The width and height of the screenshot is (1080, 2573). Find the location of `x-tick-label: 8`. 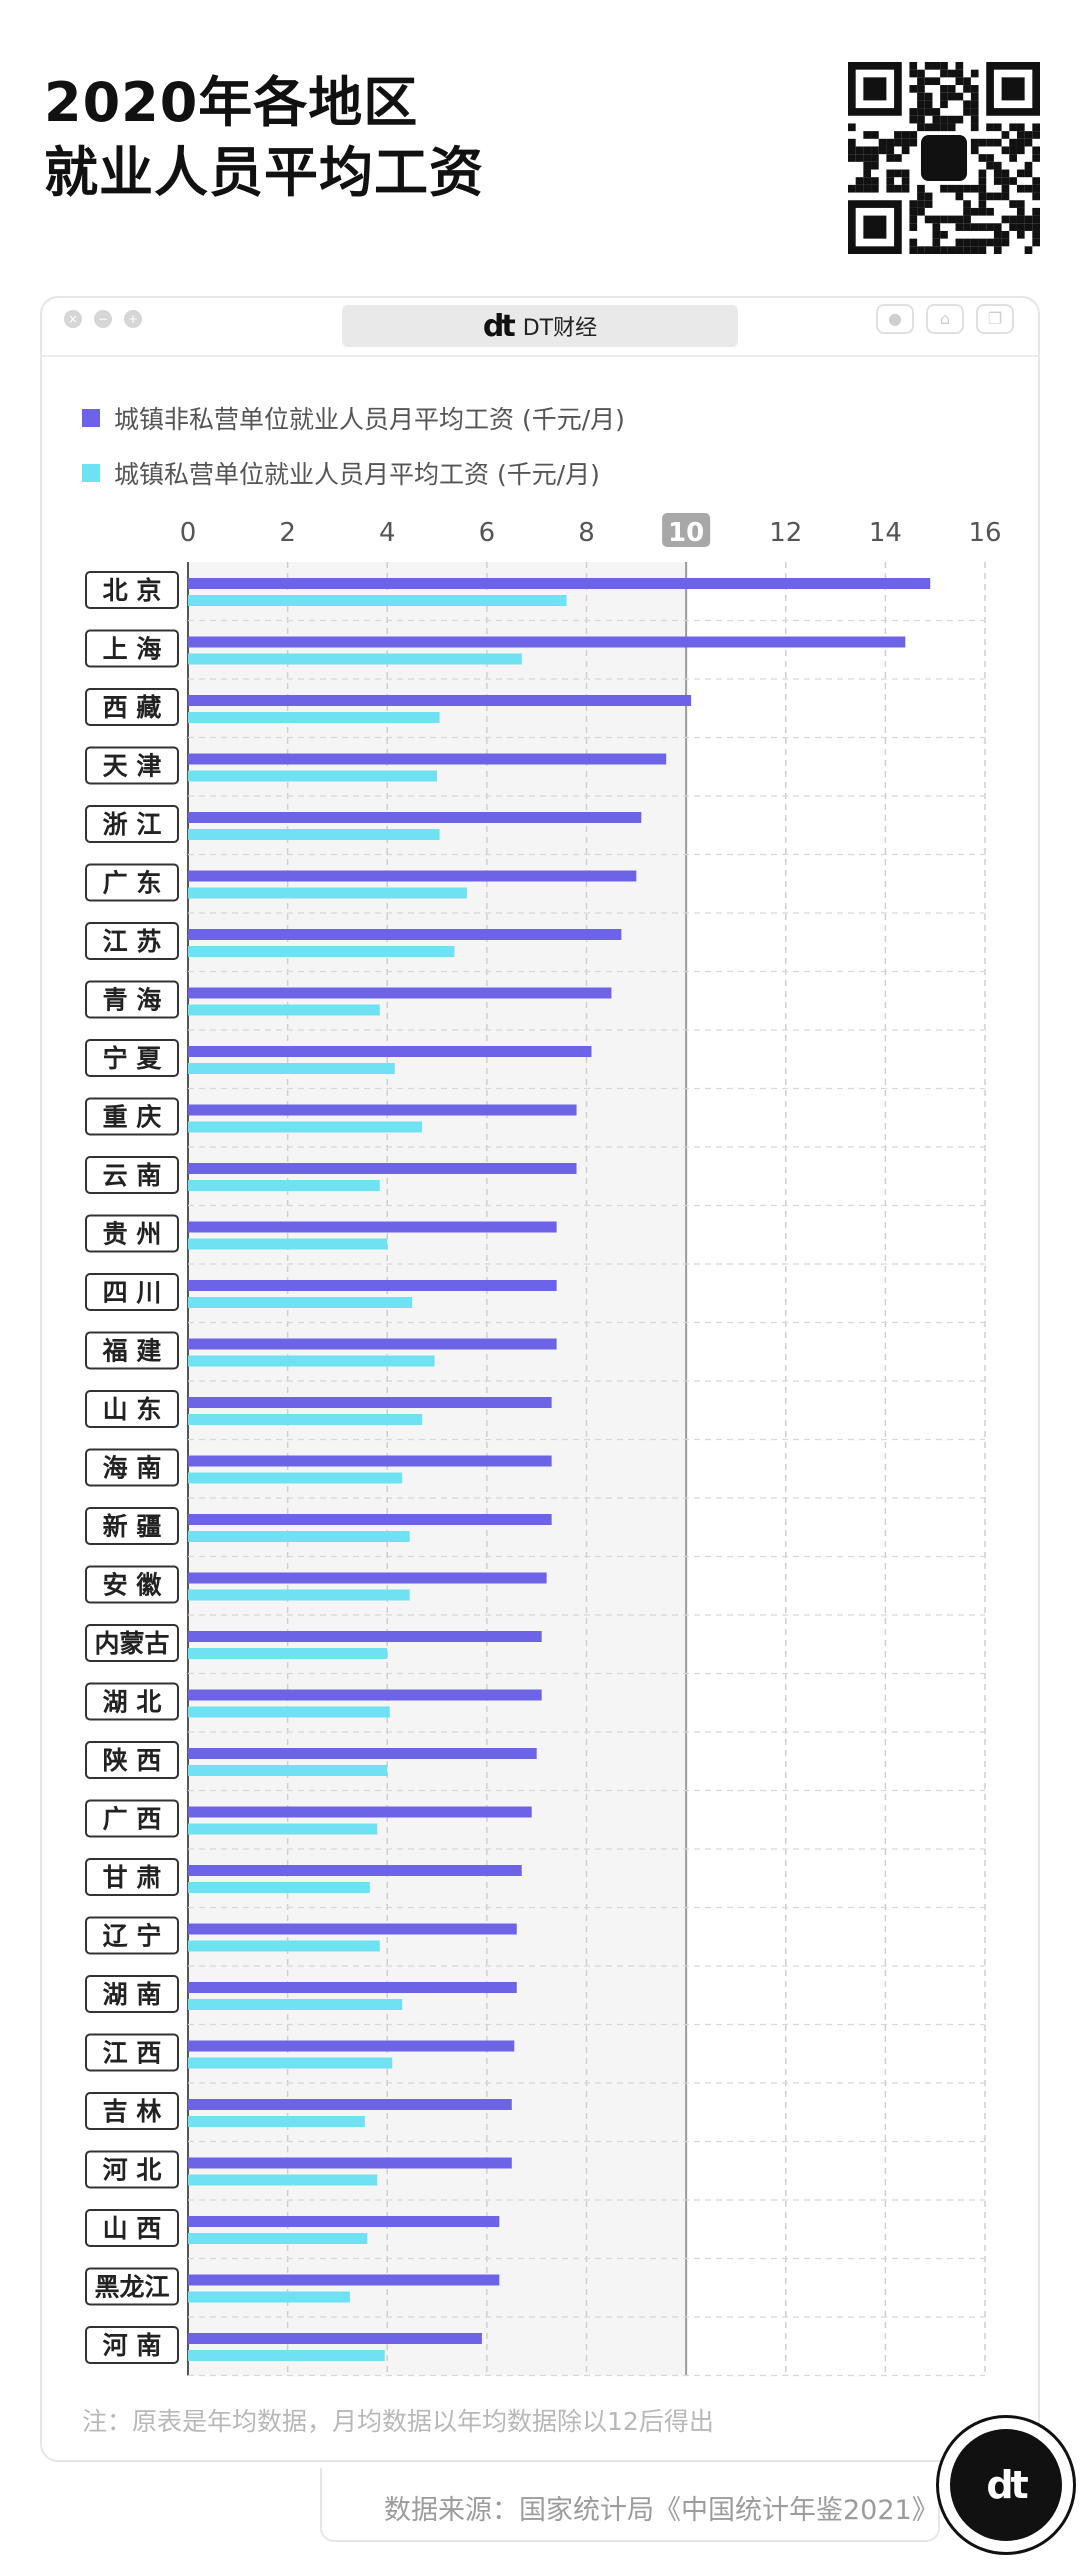

x-tick-label: 8 is located at coordinates (586, 533).